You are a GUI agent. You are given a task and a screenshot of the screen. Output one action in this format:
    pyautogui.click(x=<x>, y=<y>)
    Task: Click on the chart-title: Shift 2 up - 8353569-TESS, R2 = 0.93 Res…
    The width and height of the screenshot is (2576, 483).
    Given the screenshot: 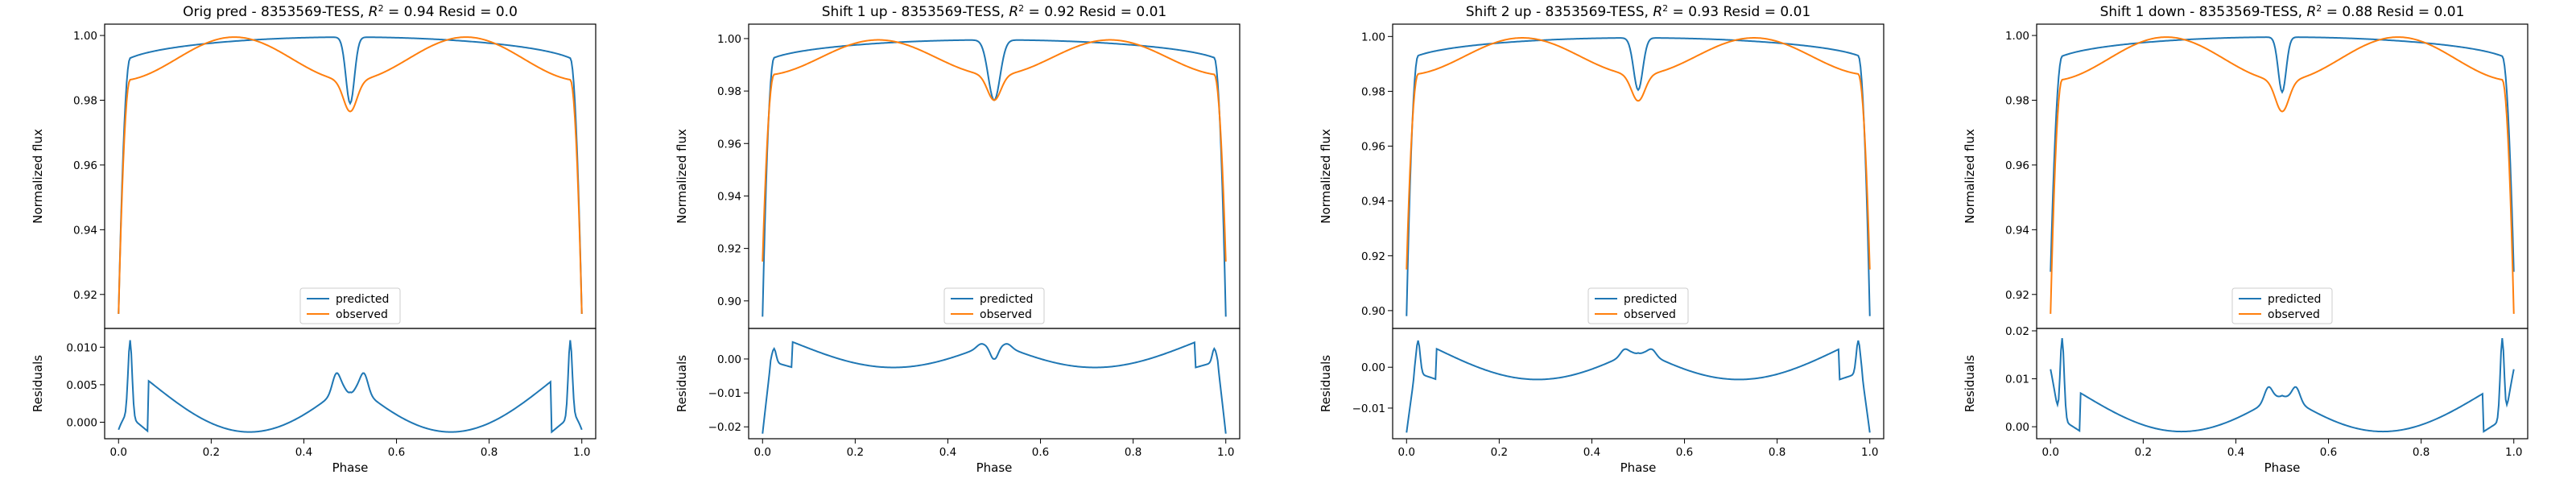 What is the action you would take?
    pyautogui.click(x=1638, y=11)
    